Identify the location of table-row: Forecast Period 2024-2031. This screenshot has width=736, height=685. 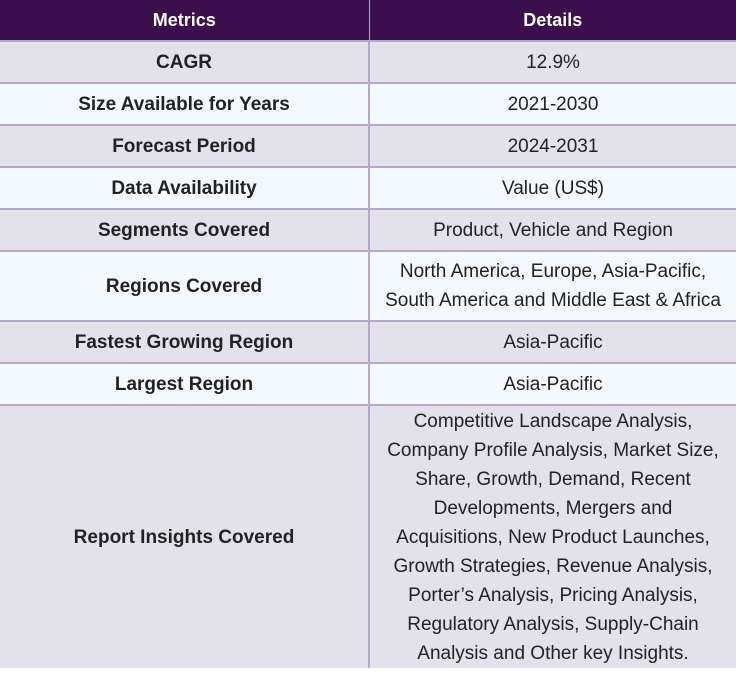
(368, 145).